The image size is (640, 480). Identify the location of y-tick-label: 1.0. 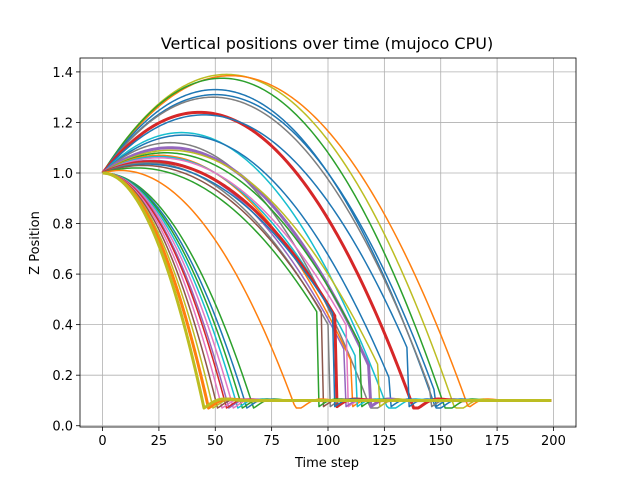
(62, 174).